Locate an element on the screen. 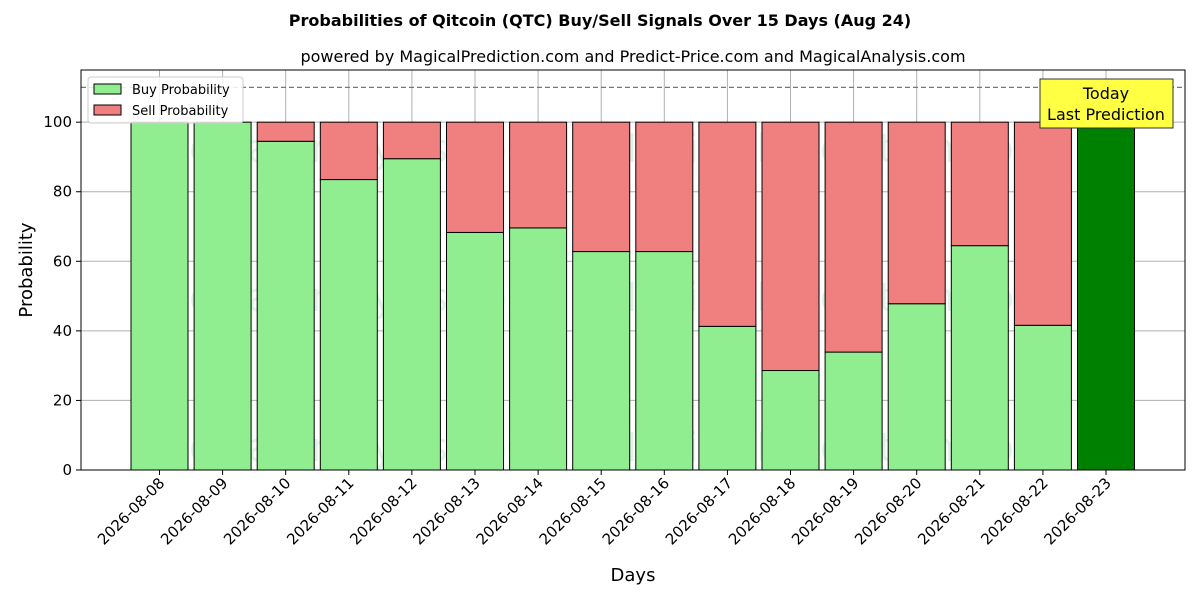 Image resolution: width=1200 pixels, height=600 pixels. x-tick-label: 2026-08-18 is located at coordinates (762, 511).